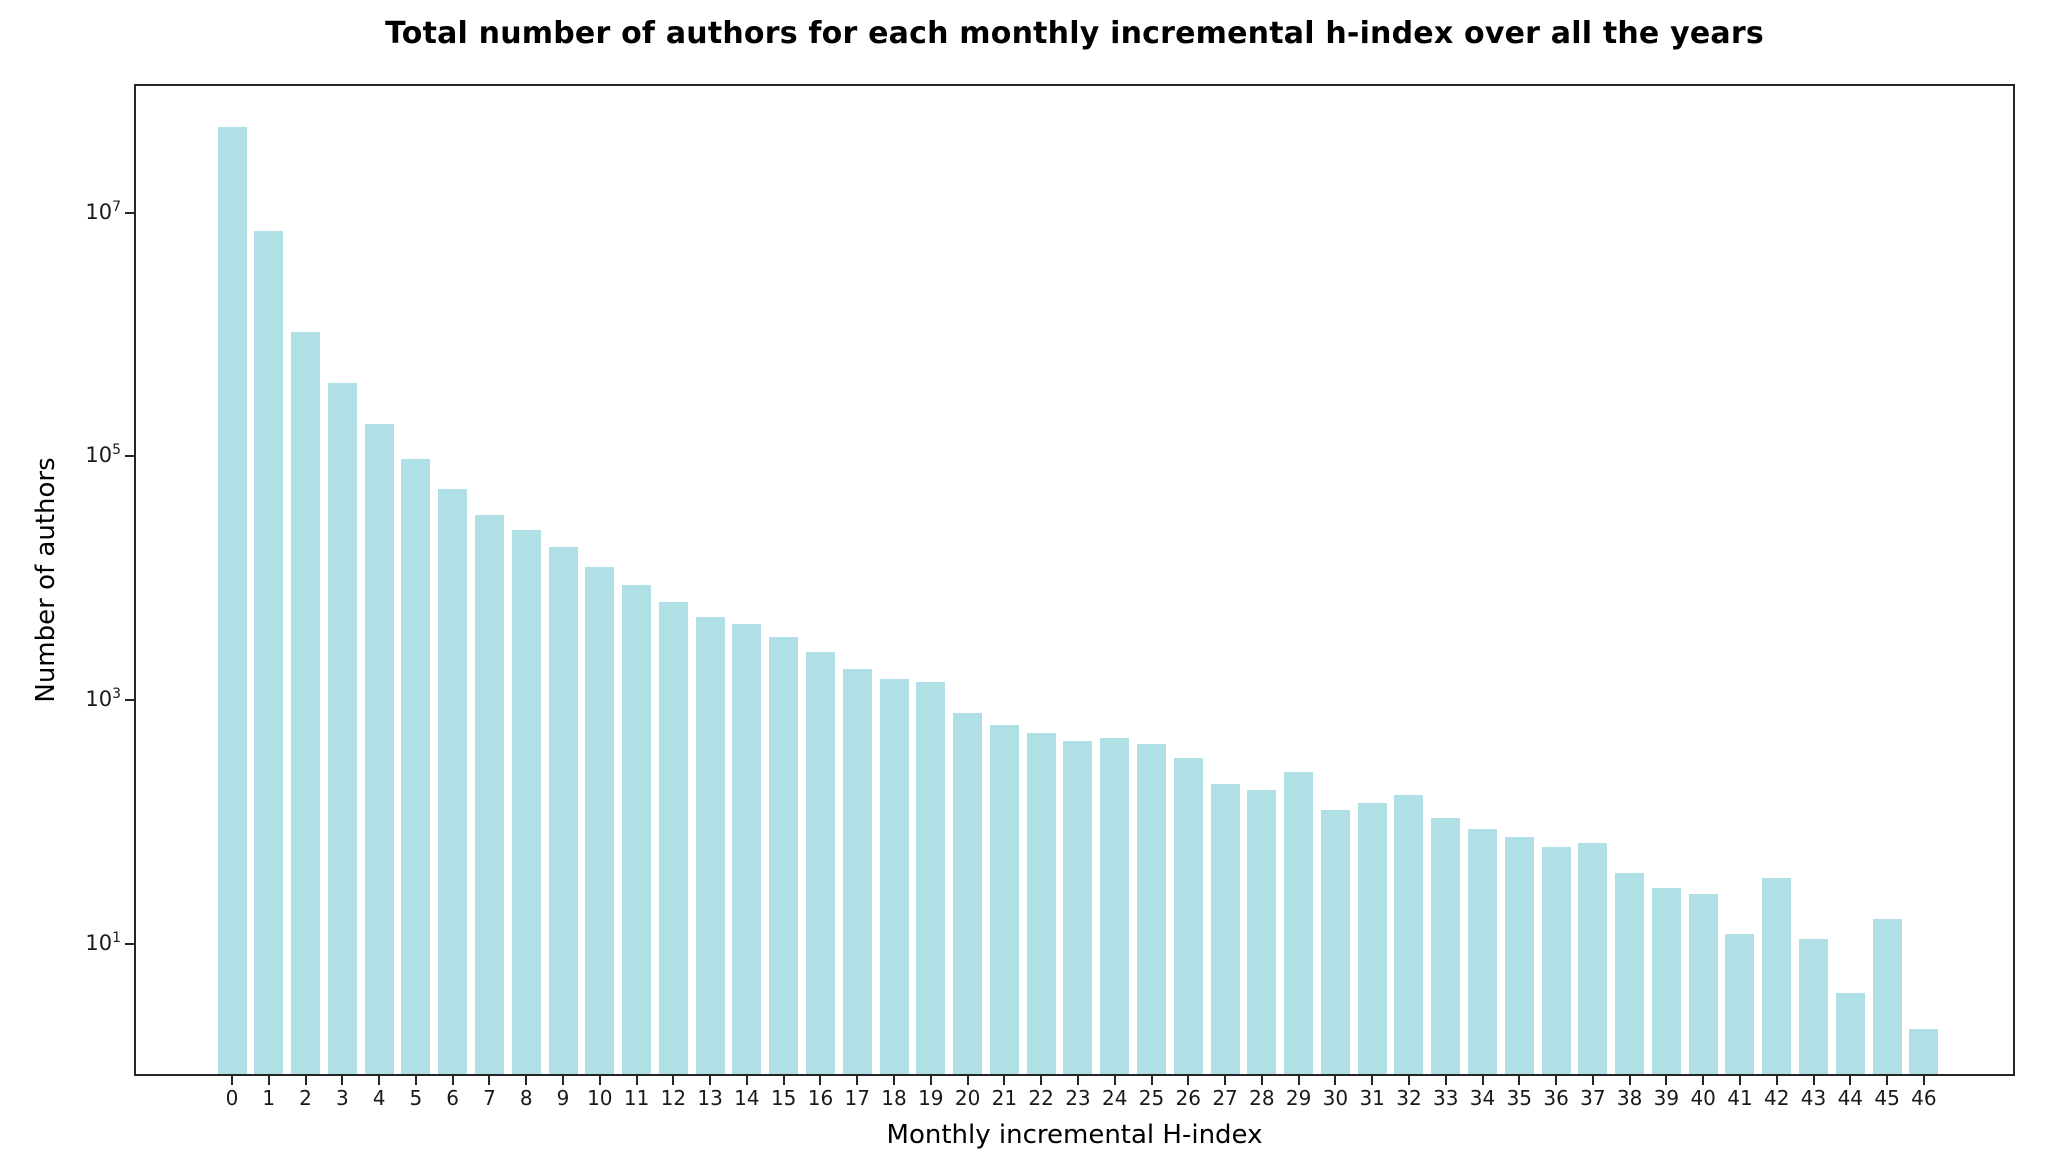 The image size is (2048, 1176). What do you see at coordinates (46, 580) in the screenshot?
I see `y-axis-label: Number of authors` at bounding box center [46, 580].